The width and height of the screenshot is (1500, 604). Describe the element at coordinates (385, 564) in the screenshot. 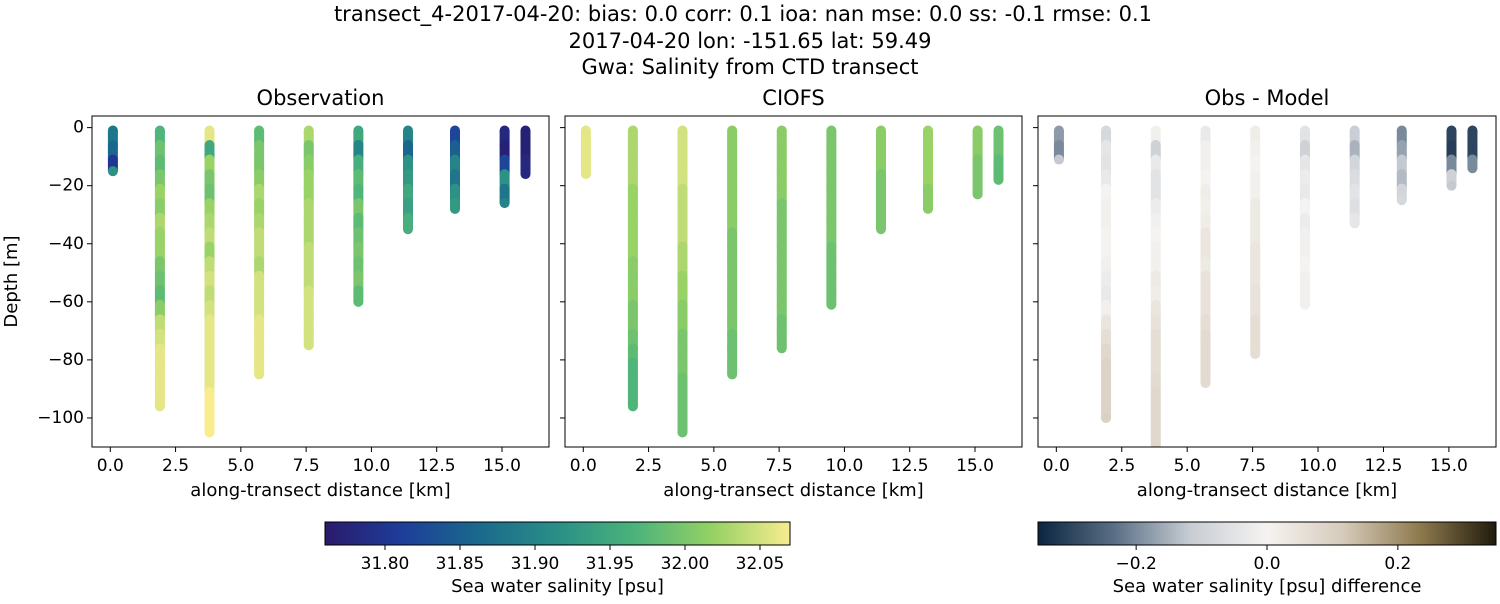

I see `colorbar-tick-label: 31.80` at that location.